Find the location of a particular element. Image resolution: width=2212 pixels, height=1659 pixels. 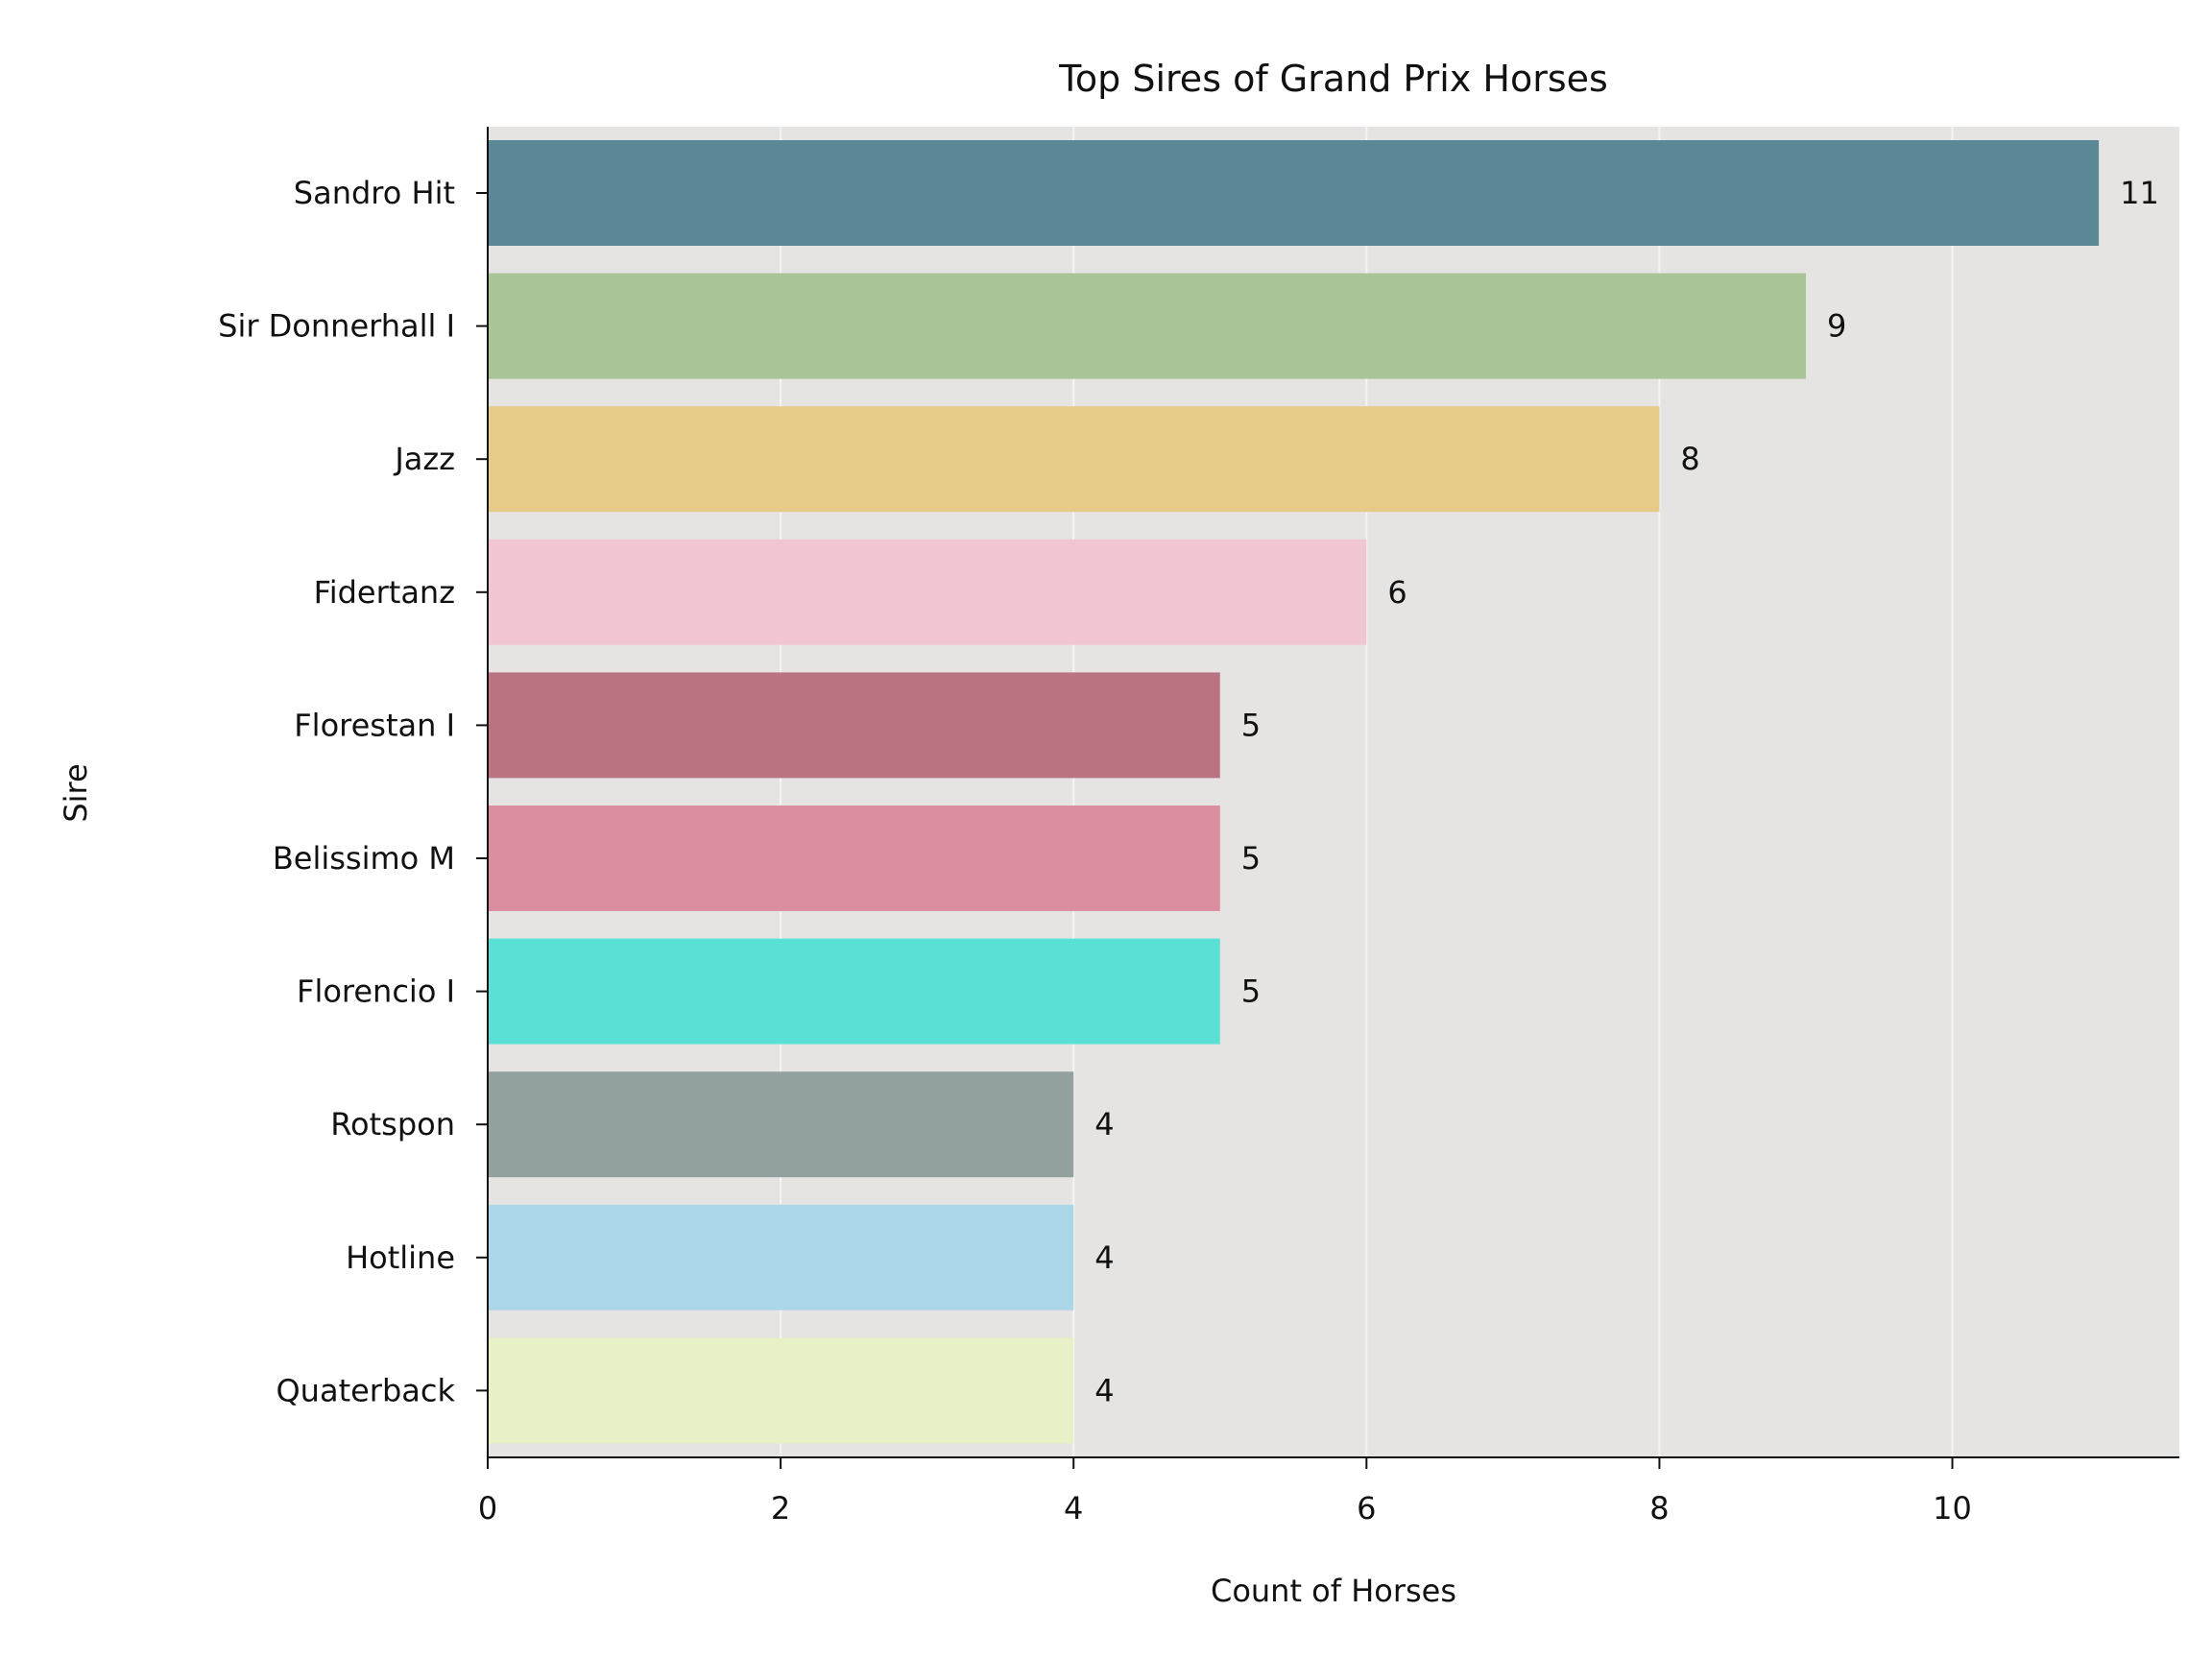

x-axis-label: Count of Horses is located at coordinates (1333, 1591).